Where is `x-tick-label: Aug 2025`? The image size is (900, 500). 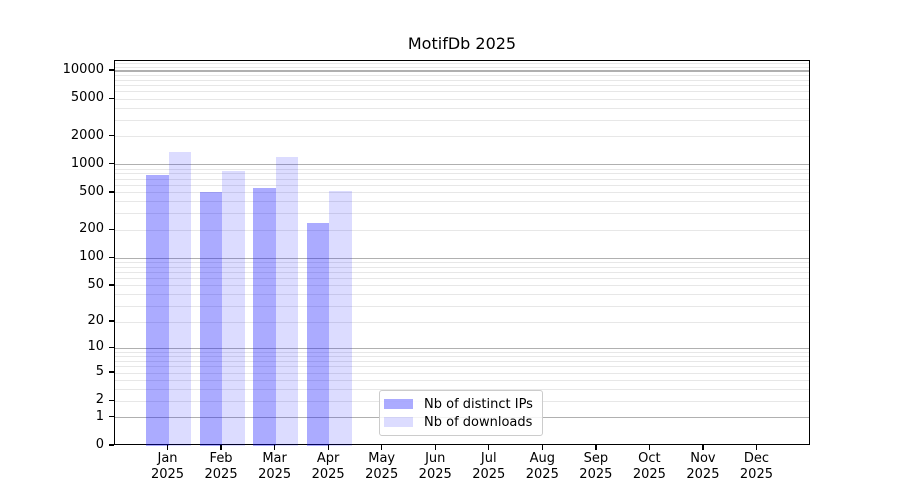 x-tick-label: Aug 2025 is located at coordinates (542, 467).